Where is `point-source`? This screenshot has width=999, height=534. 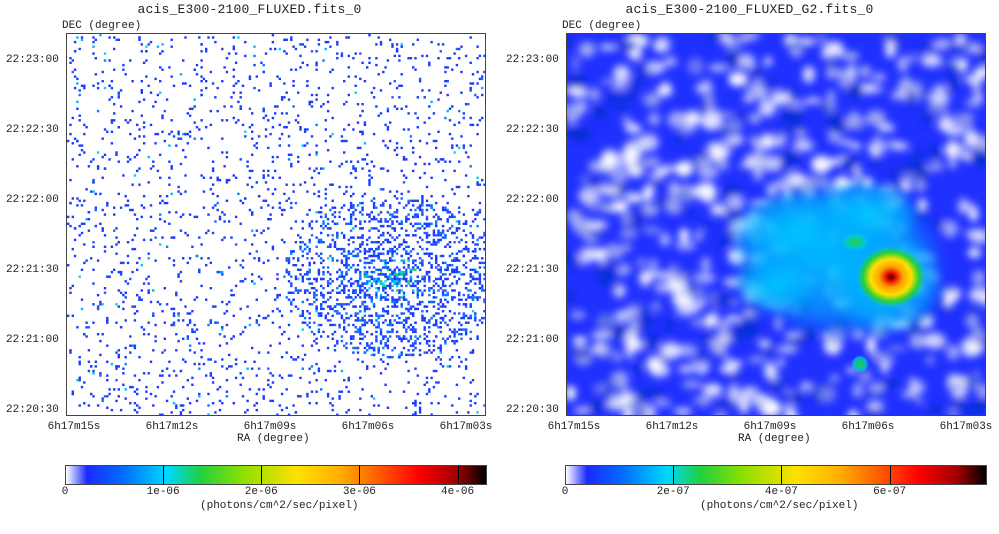
point-source is located at coordinates (860, 364).